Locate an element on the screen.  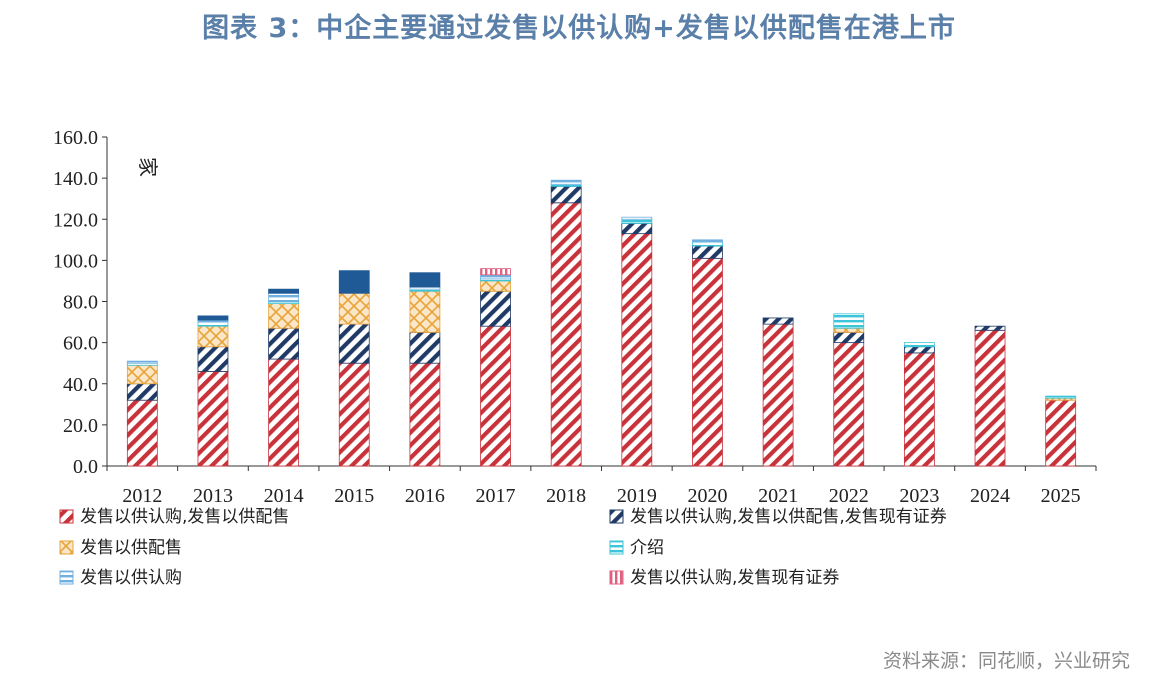
legend-label: 发售以供认购 is located at coordinates (131, 578).